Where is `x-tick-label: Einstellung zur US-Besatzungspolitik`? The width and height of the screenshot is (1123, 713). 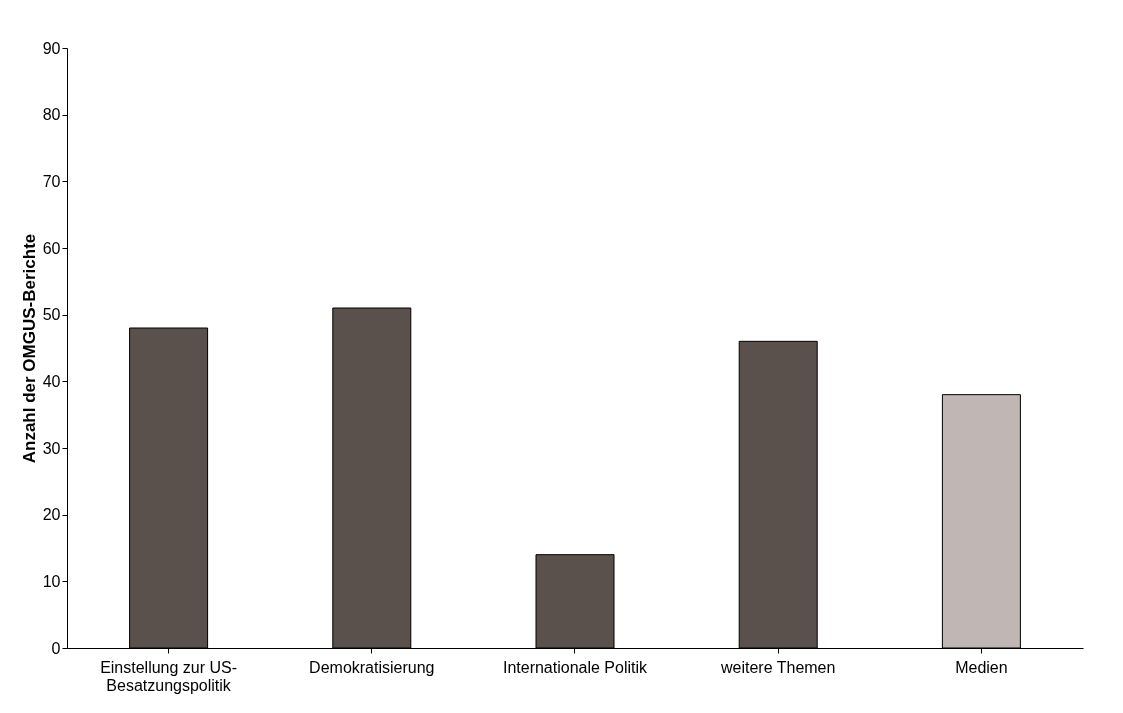 x-tick-label: Einstellung zur US-Besatzungspolitik is located at coordinates (169, 676).